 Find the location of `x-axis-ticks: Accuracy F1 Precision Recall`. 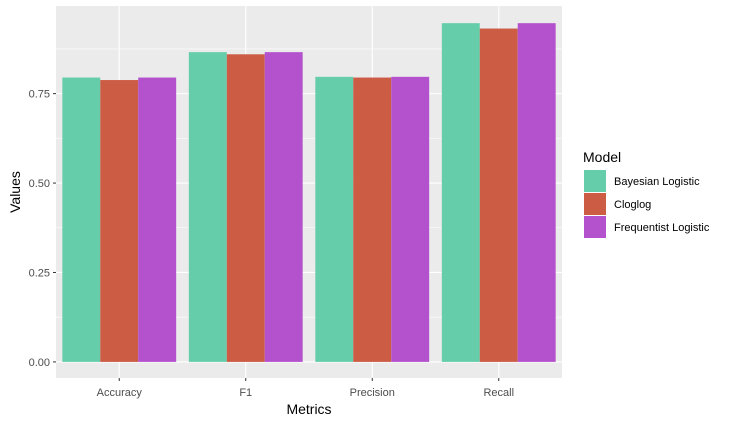

x-axis-ticks: Accuracy F1 Precision Recall is located at coordinates (305, 388).